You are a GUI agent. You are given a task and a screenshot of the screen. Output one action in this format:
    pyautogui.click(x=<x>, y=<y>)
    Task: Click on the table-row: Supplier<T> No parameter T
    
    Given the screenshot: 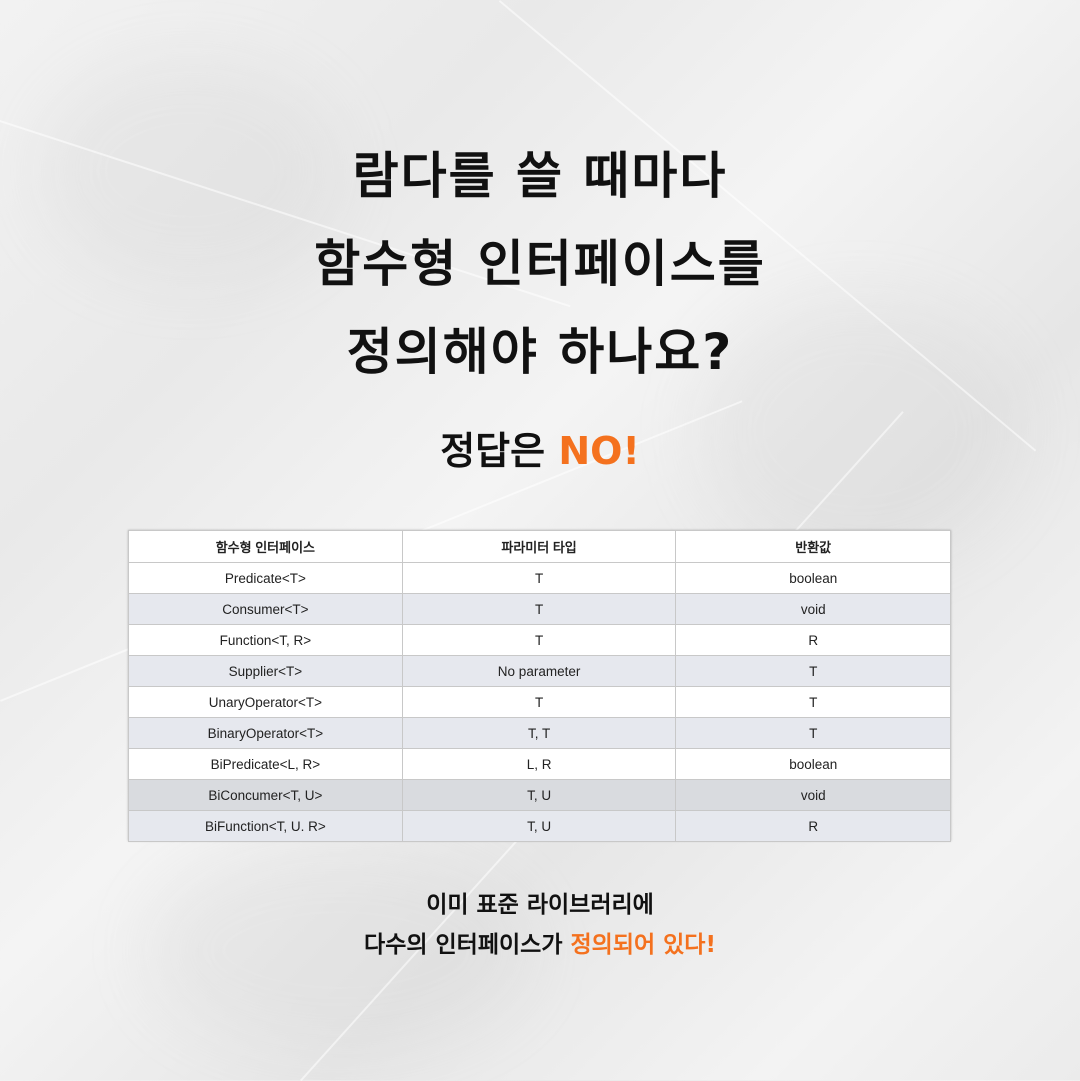 What is the action you would take?
    pyautogui.click(x=539, y=671)
    